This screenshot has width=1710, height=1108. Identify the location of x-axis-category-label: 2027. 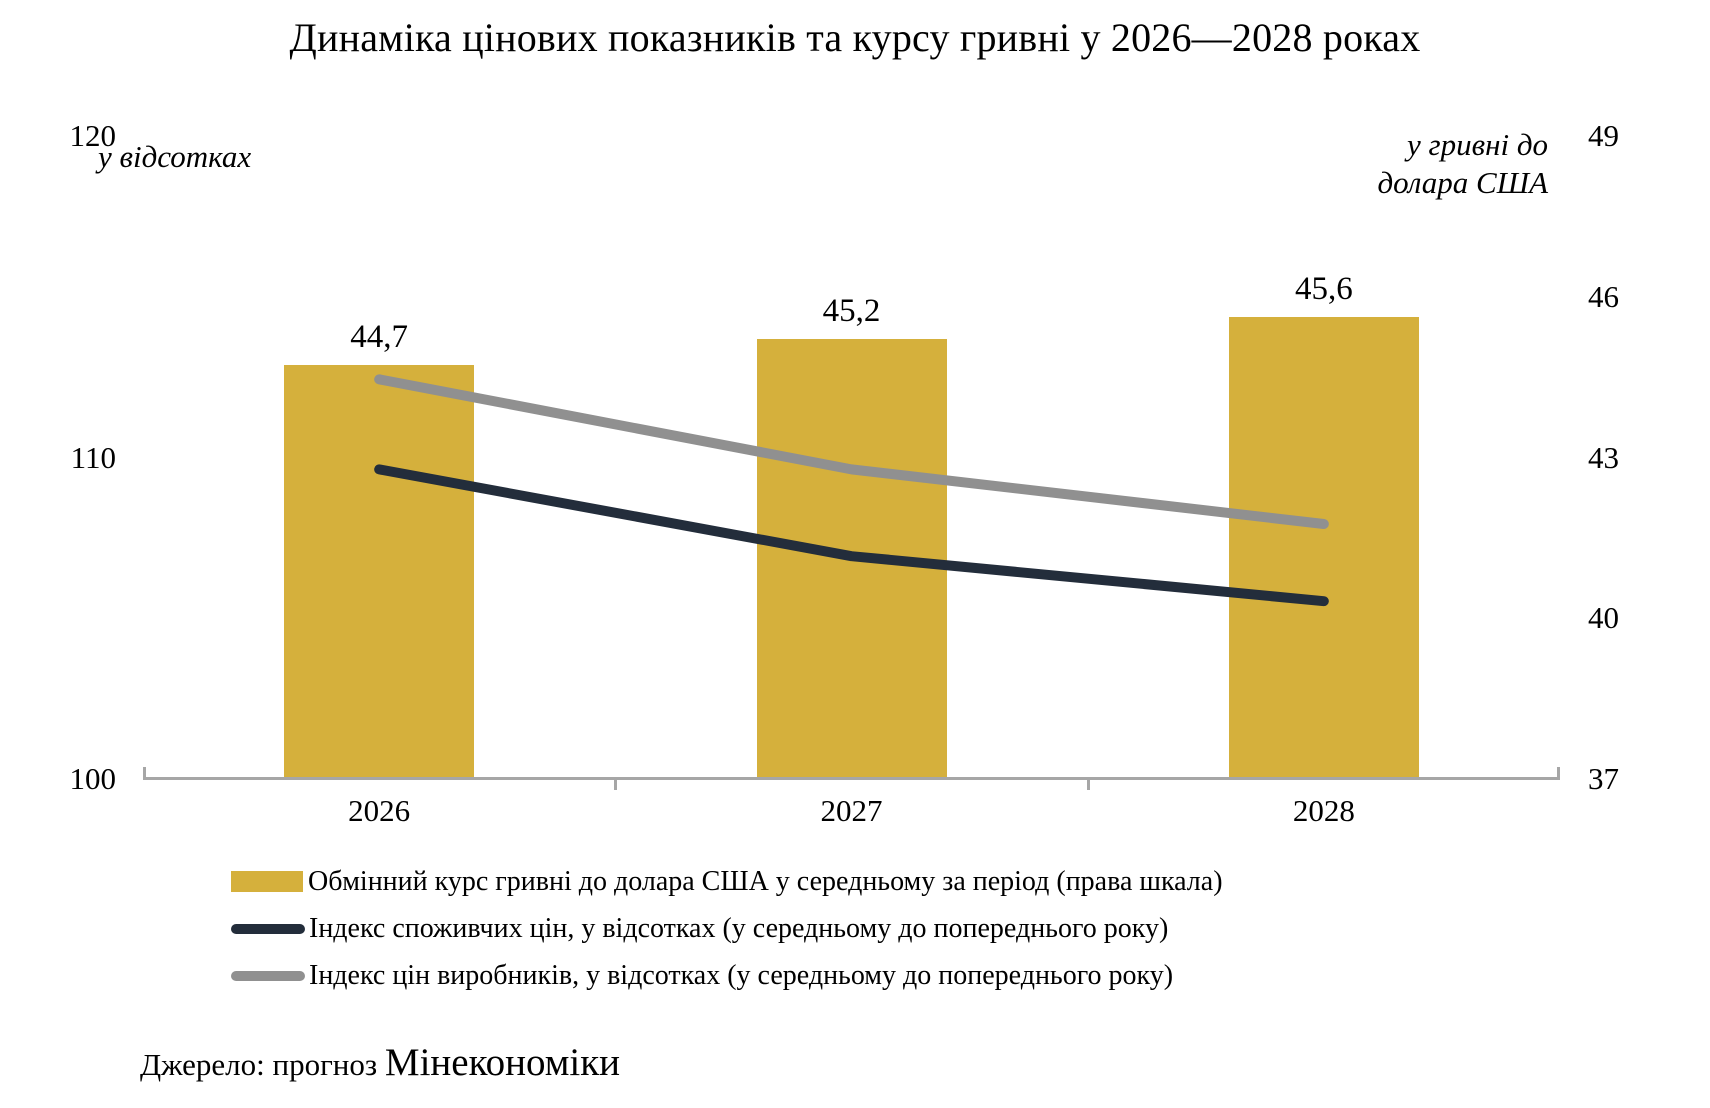
(851, 810).